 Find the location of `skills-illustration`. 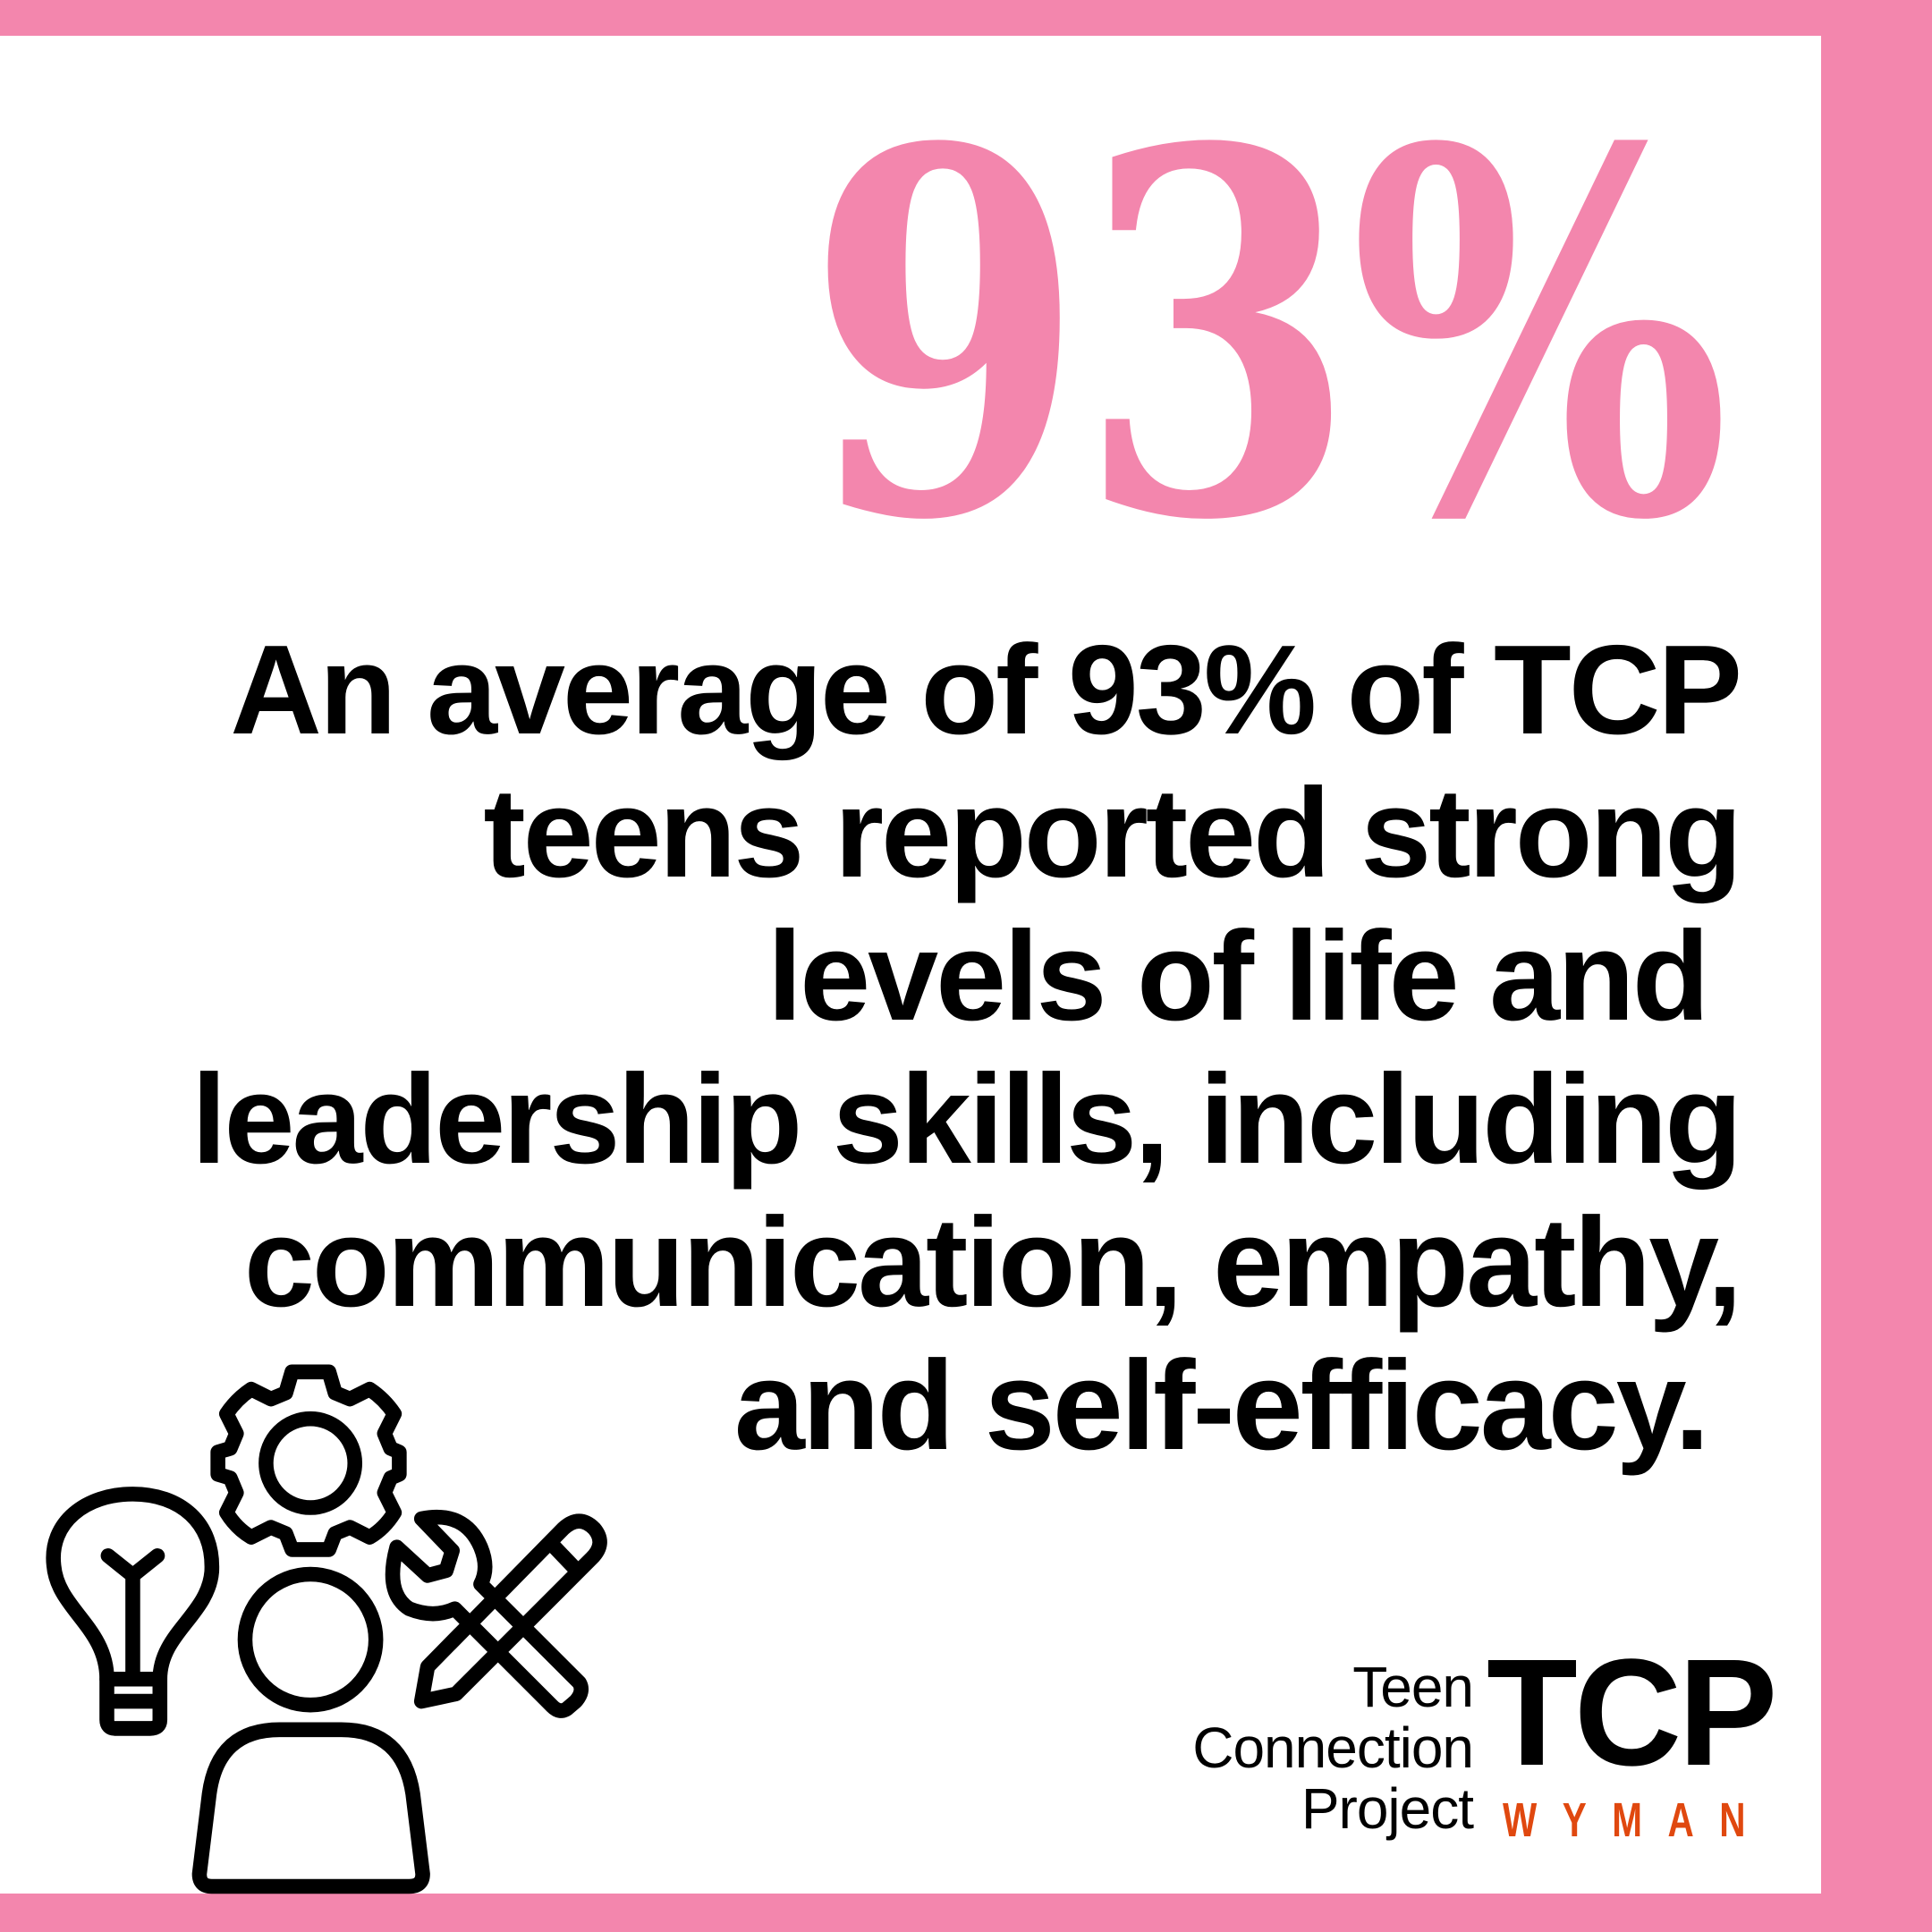

skills-illustration is located at coordinates (326, 1629).